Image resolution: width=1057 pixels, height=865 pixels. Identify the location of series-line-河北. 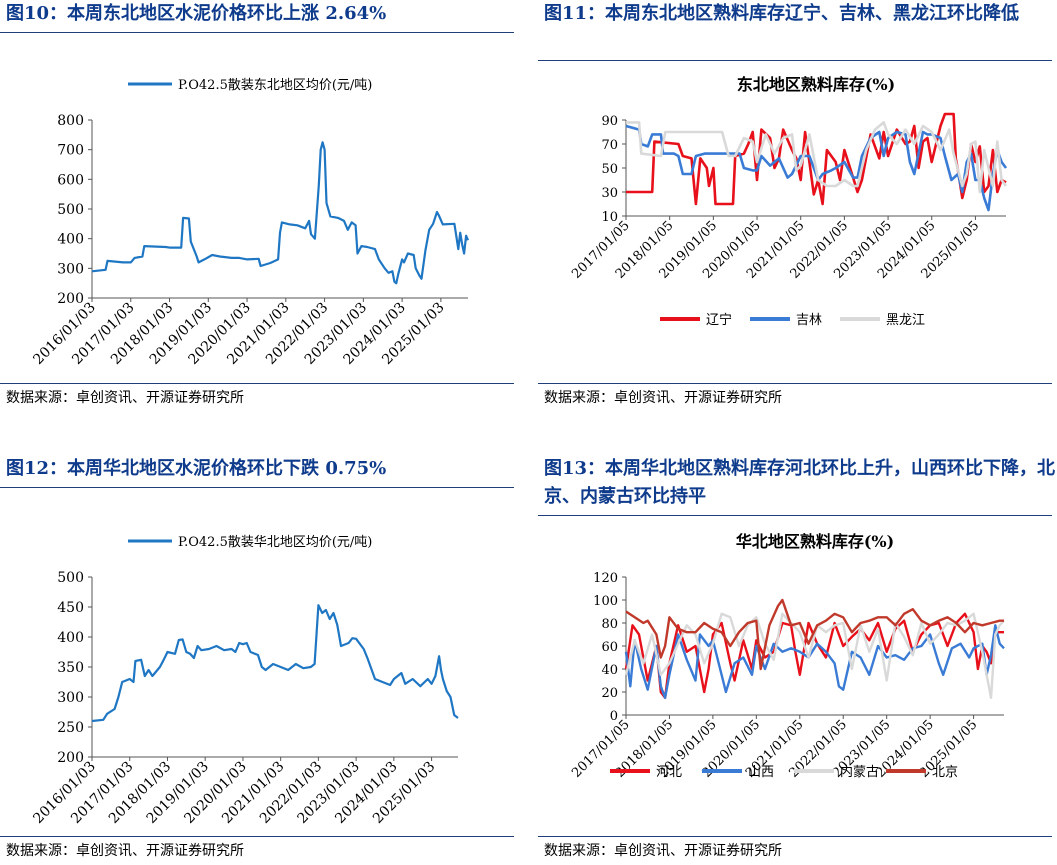
(814, 655).